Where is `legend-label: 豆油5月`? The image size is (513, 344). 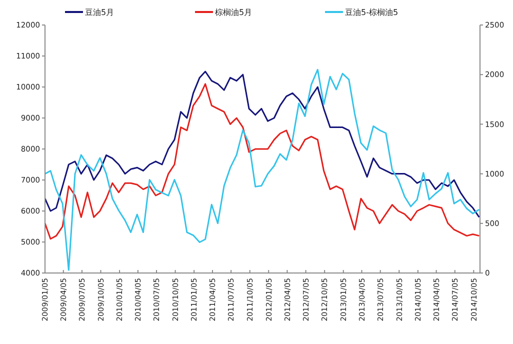 legend-label: 豆油5月 is located at coordinates (99, 12).